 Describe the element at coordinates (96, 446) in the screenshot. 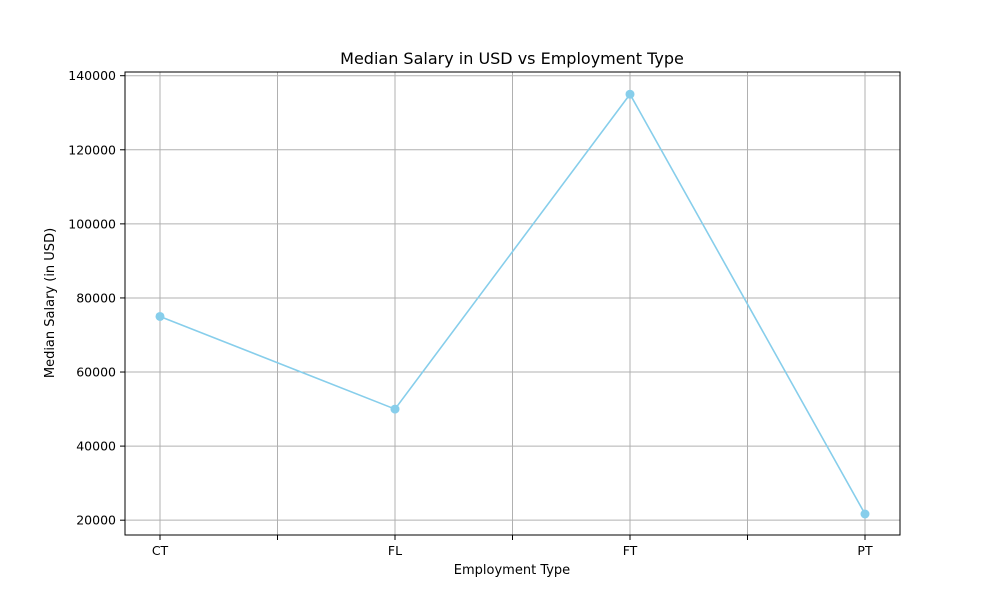

I see `y-tick-label: 40000` at that location.